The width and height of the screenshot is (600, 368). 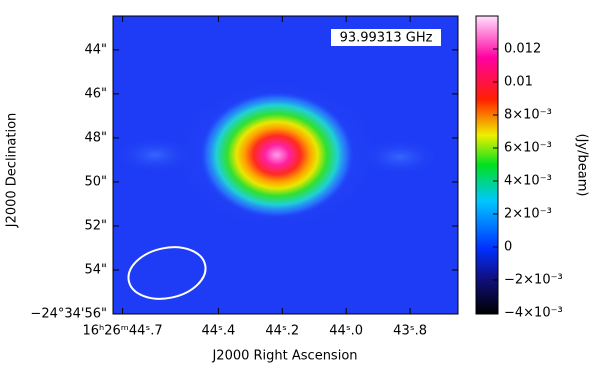 What do you see at coordinates (410, 331) in the screenshot?
I see `x-tick-label: 43ˢ.8` at bounding box center [410, 331].